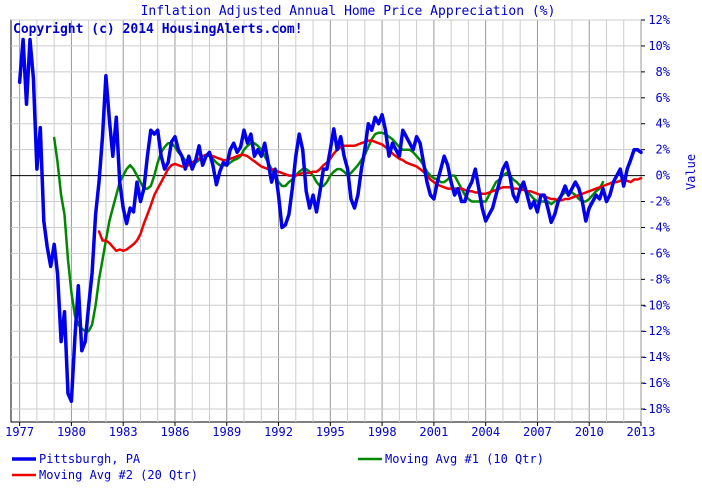 This screenshot has width=702, height=488. What do you see at coordinates (158, 29) in the screenshot?
I see `copyright-annotation: Copyright (c) 2014 HousingAlerts.com!` at bounding box center [158, 29].